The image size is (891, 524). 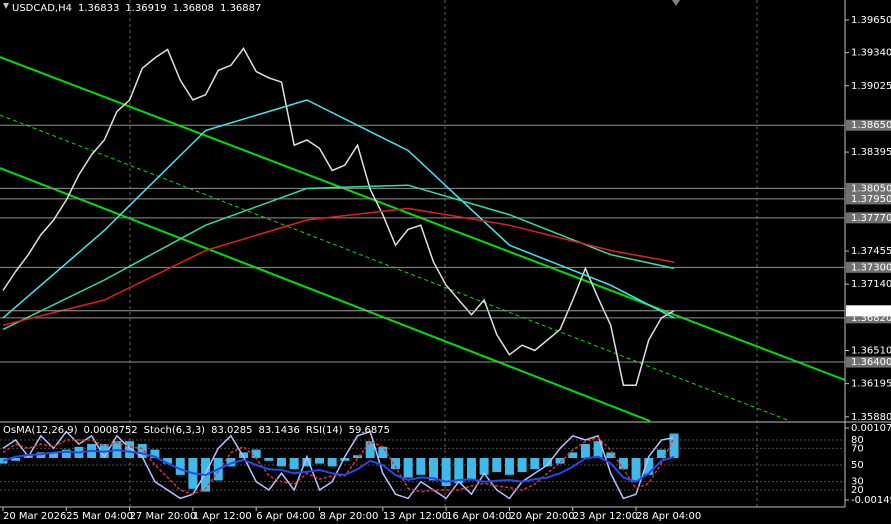 What do you see at coordinates (871, 318) in the screenshot?
I see `level-label: 1.36820` at bounding box center [871, 318].